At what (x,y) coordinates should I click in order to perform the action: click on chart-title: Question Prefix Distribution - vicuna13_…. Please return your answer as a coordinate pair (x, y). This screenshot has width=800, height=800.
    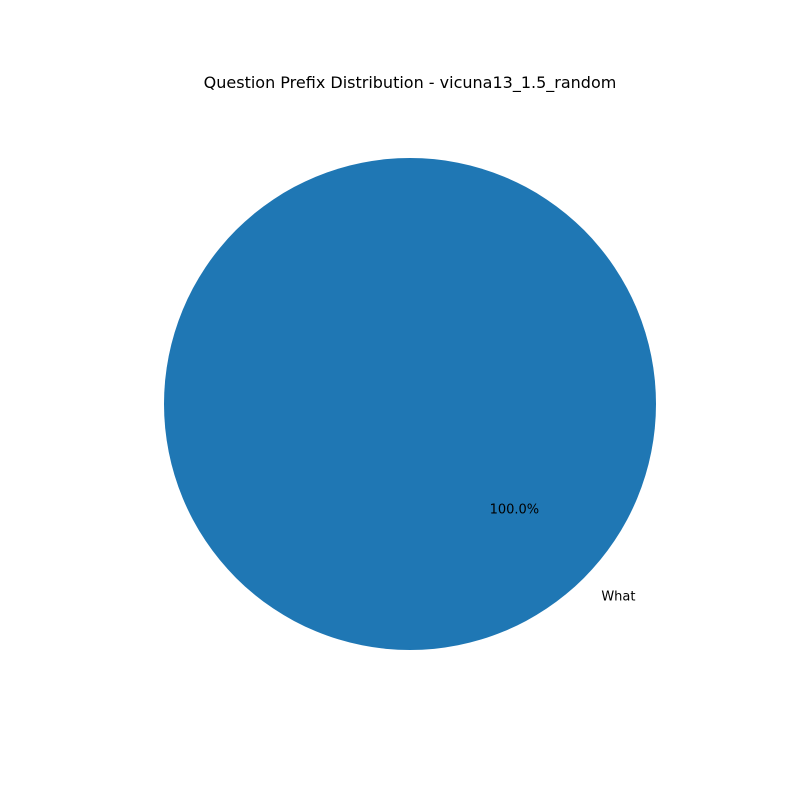
    Looking at the image, I should click on (410, 83).